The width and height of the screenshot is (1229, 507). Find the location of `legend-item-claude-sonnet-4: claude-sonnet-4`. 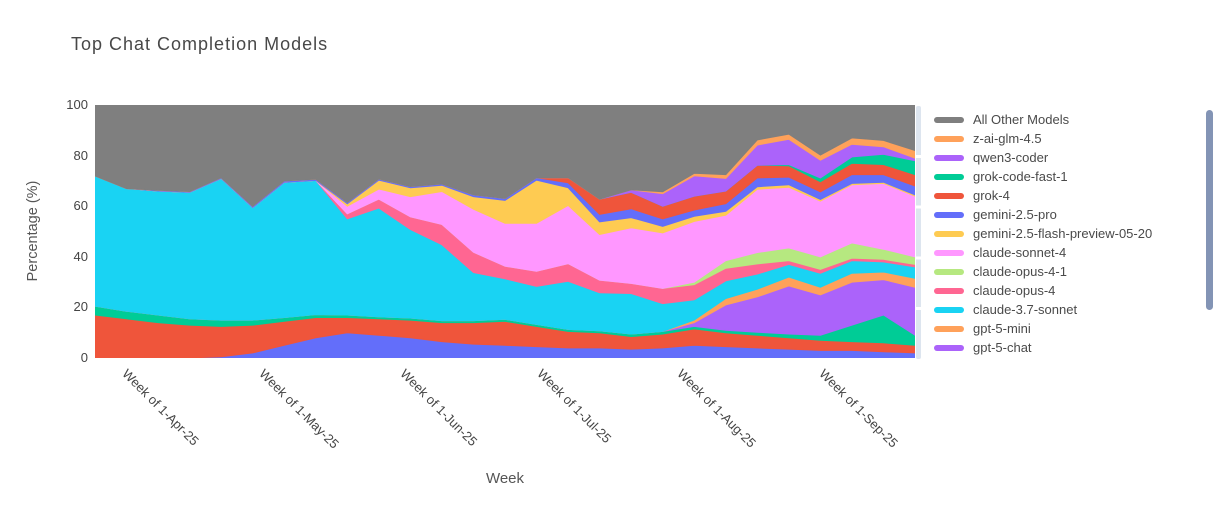

legend-item-claude-sonnet-4: claude-sonnet-4 is located at coordinates (1066, 252).